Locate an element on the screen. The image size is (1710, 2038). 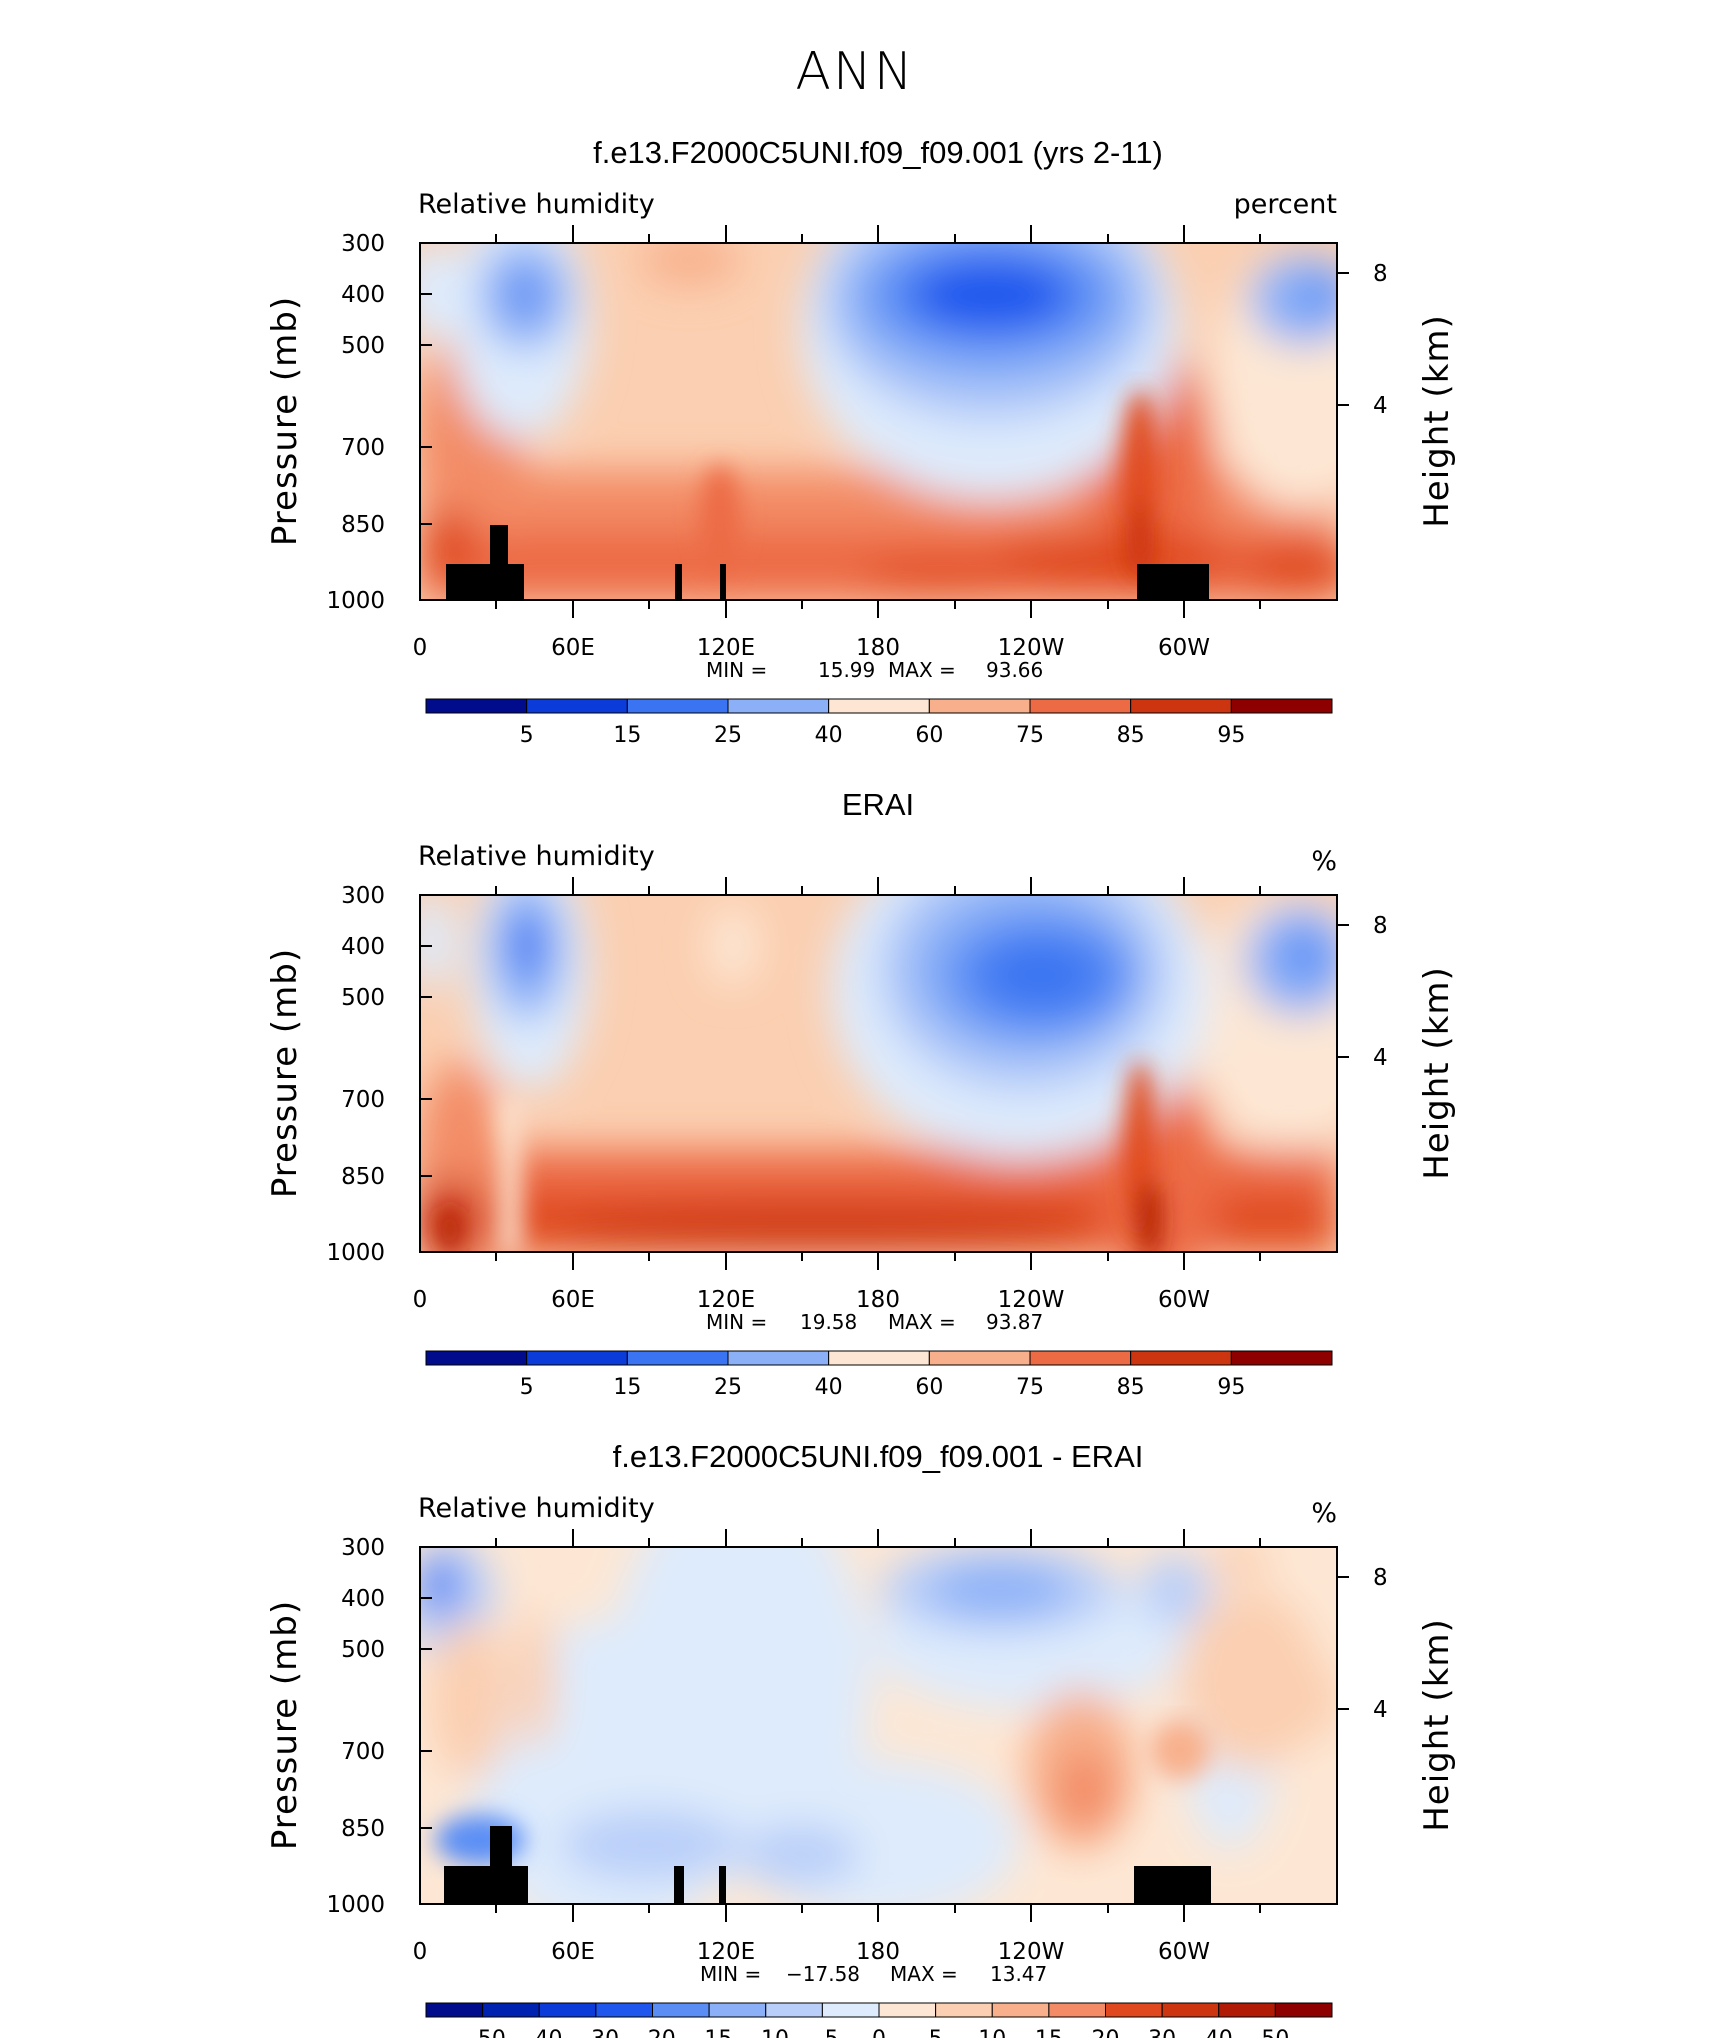
colorbar-label: −5 is located at coordinates (822, 2032).